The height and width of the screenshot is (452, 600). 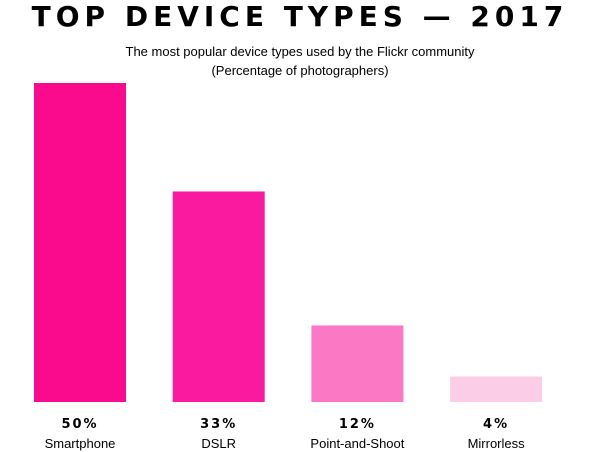 What do you see at coordinates (80, 443) in the screenshot?
I see `category-label-smartphone: Smartphone` at bounding box center [80, 443].